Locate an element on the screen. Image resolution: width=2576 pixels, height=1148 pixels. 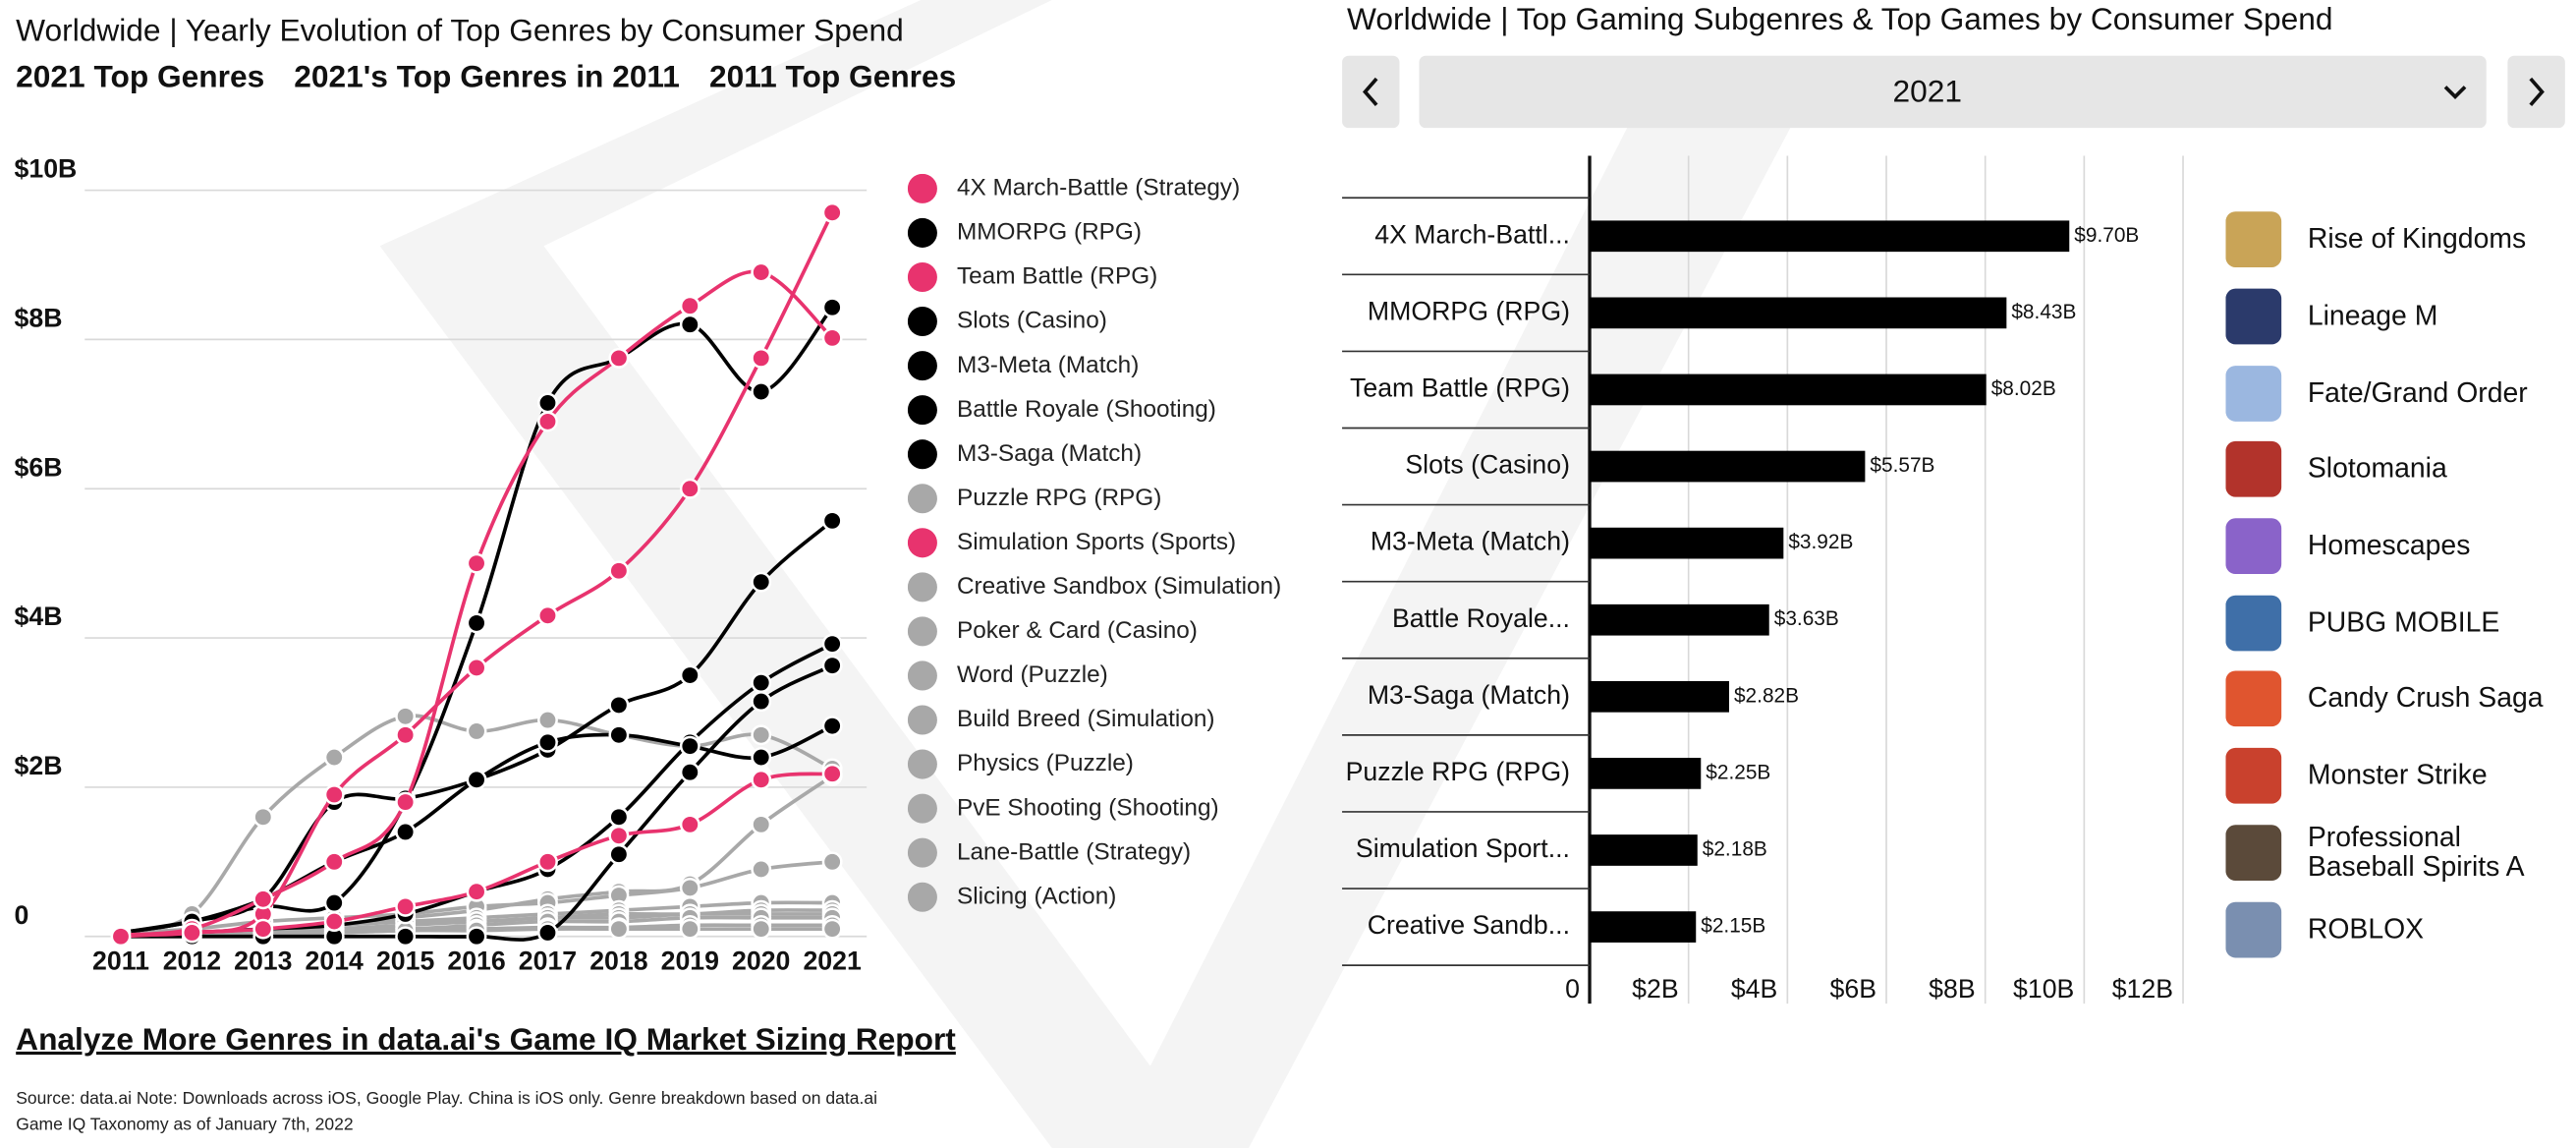
next-button is located at coordinates (2536, 92).